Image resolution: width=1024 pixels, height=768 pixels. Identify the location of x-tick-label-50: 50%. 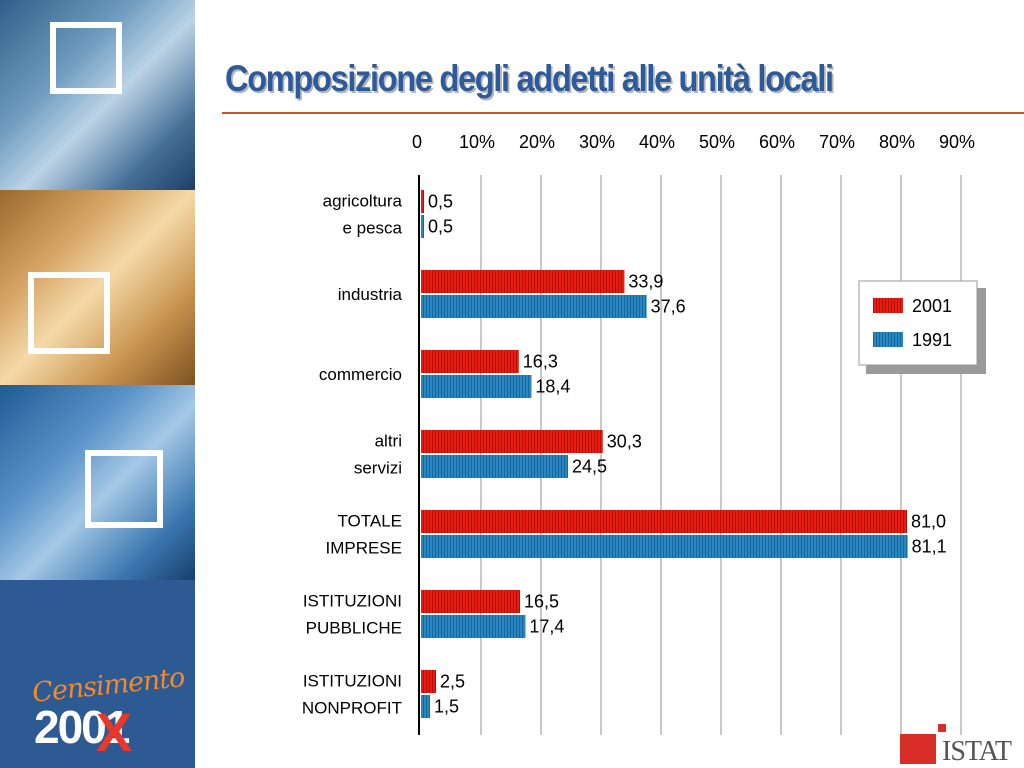
(717, 142).